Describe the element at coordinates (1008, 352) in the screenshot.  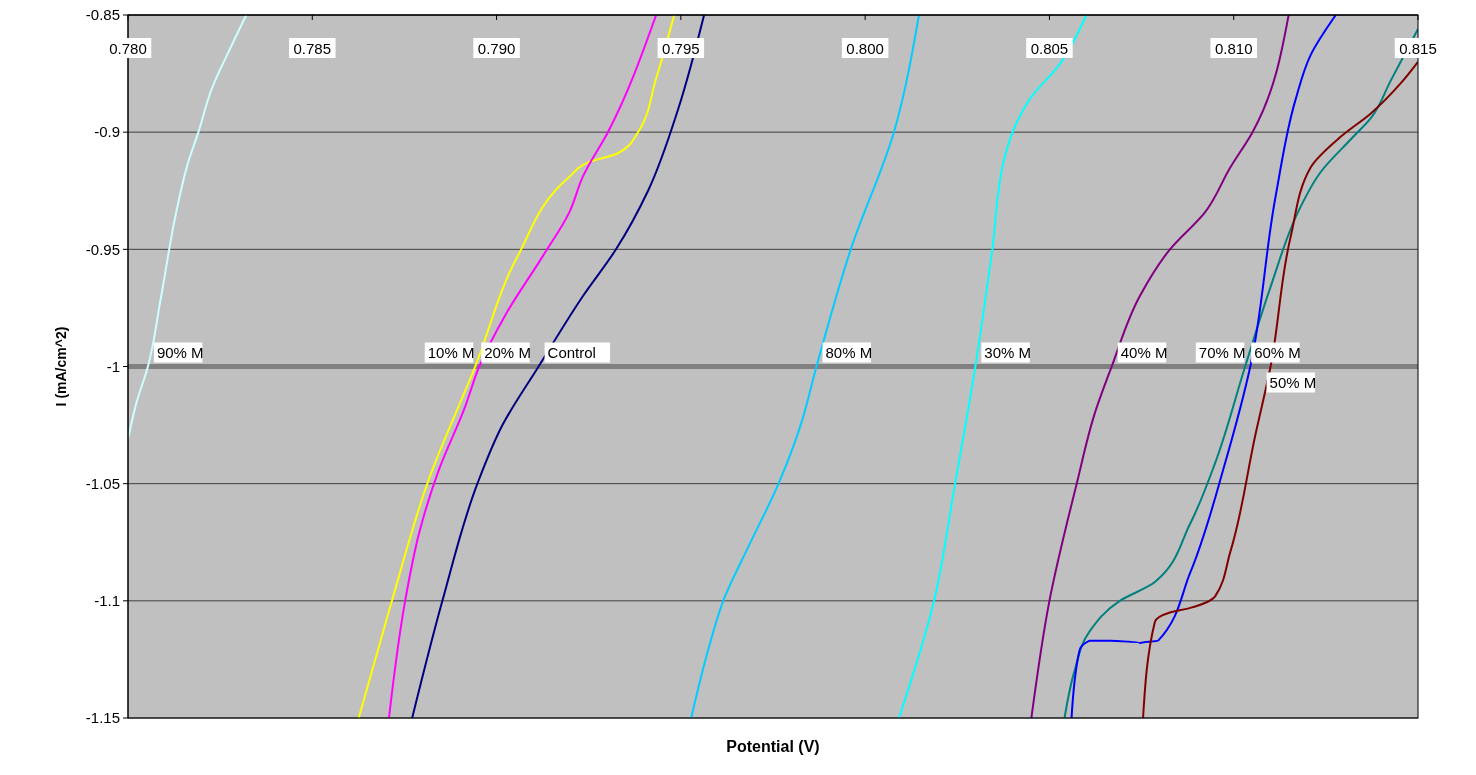
I see `series-label: 30% M` at that location.